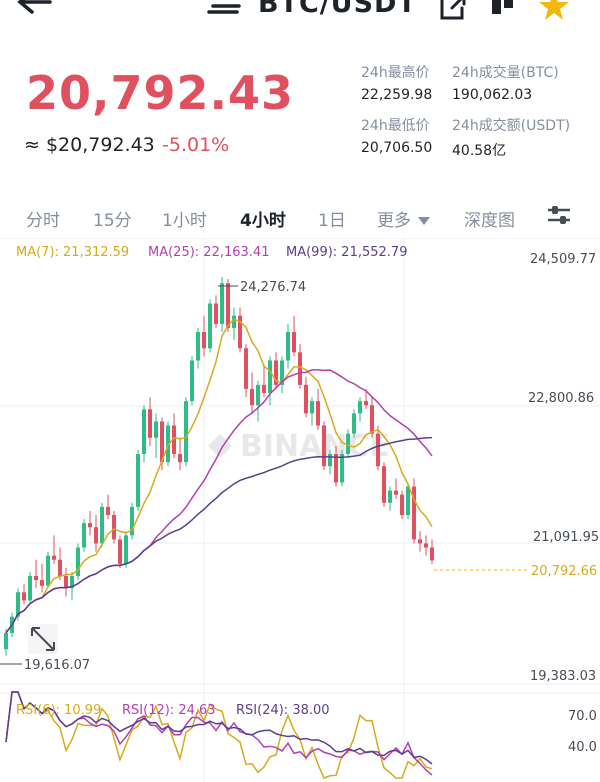 The height and width of the screenshot is (782, 600). I want to click on y-tick-label: 19,383.03, so click(563, 676).